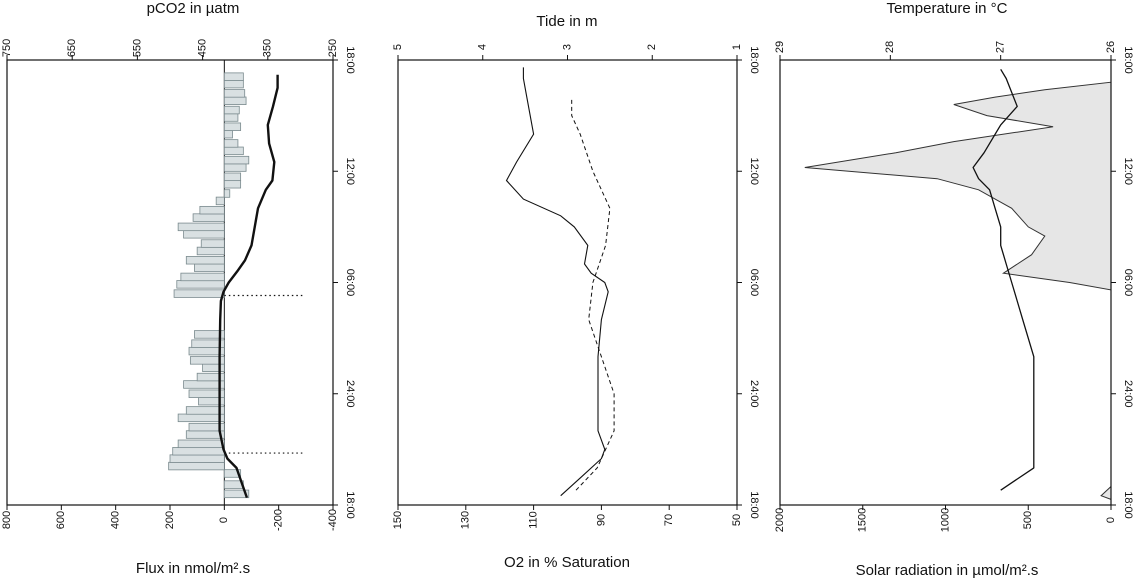 The height and width of the screenshot is (581, 1135). What do you see at coordinates (601, 520) in the screenshot?
I see `tick-label: 90` at bounding box center [601, 520].